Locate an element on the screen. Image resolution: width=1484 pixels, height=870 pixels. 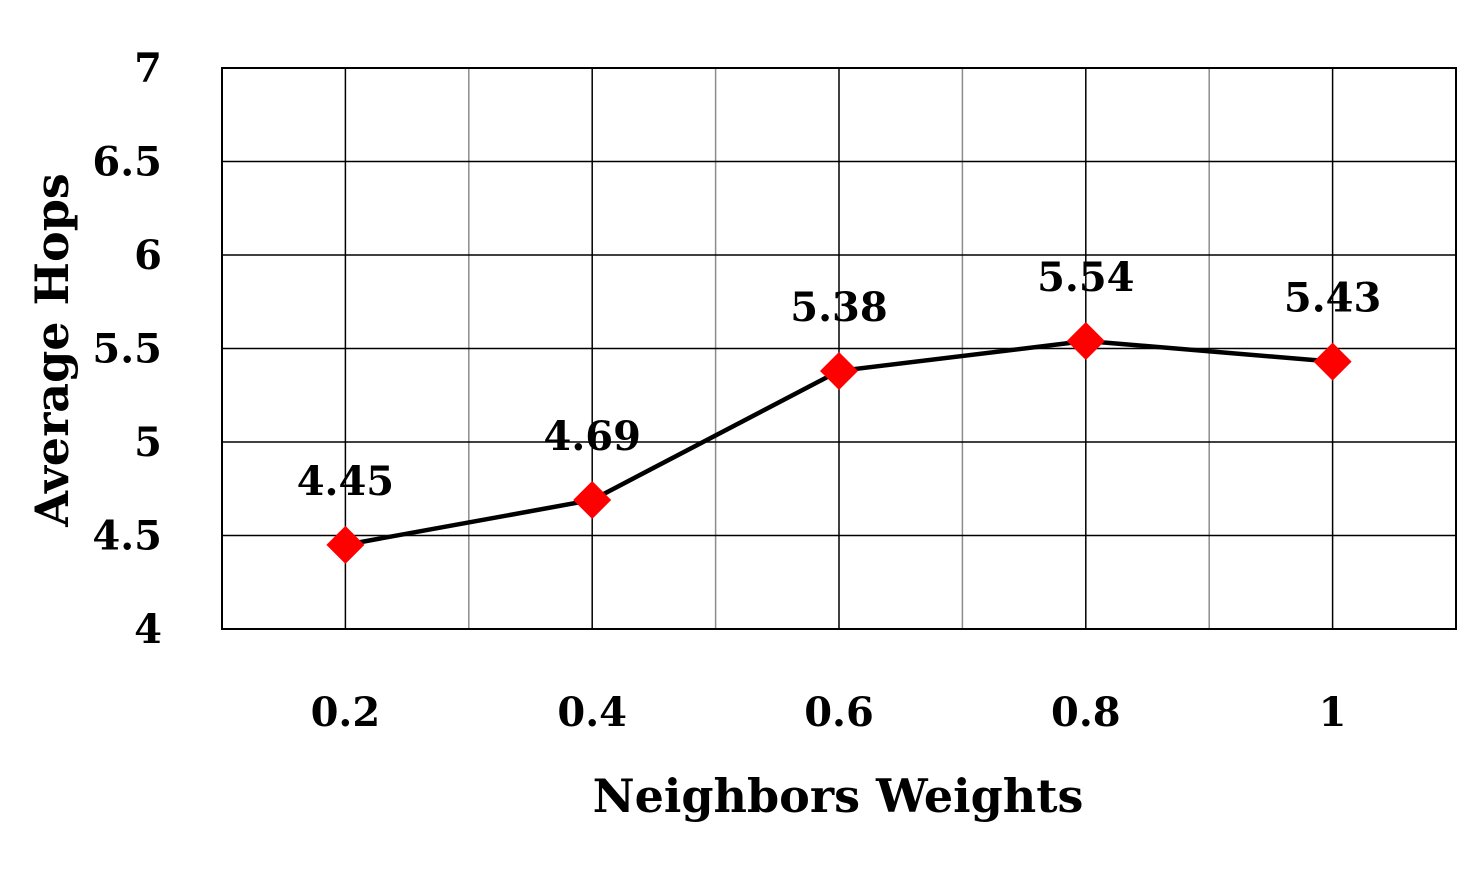
x-axis-ticks: 0.2 0.4 0.6 0.8 1 is located at coordinates (829, 712).